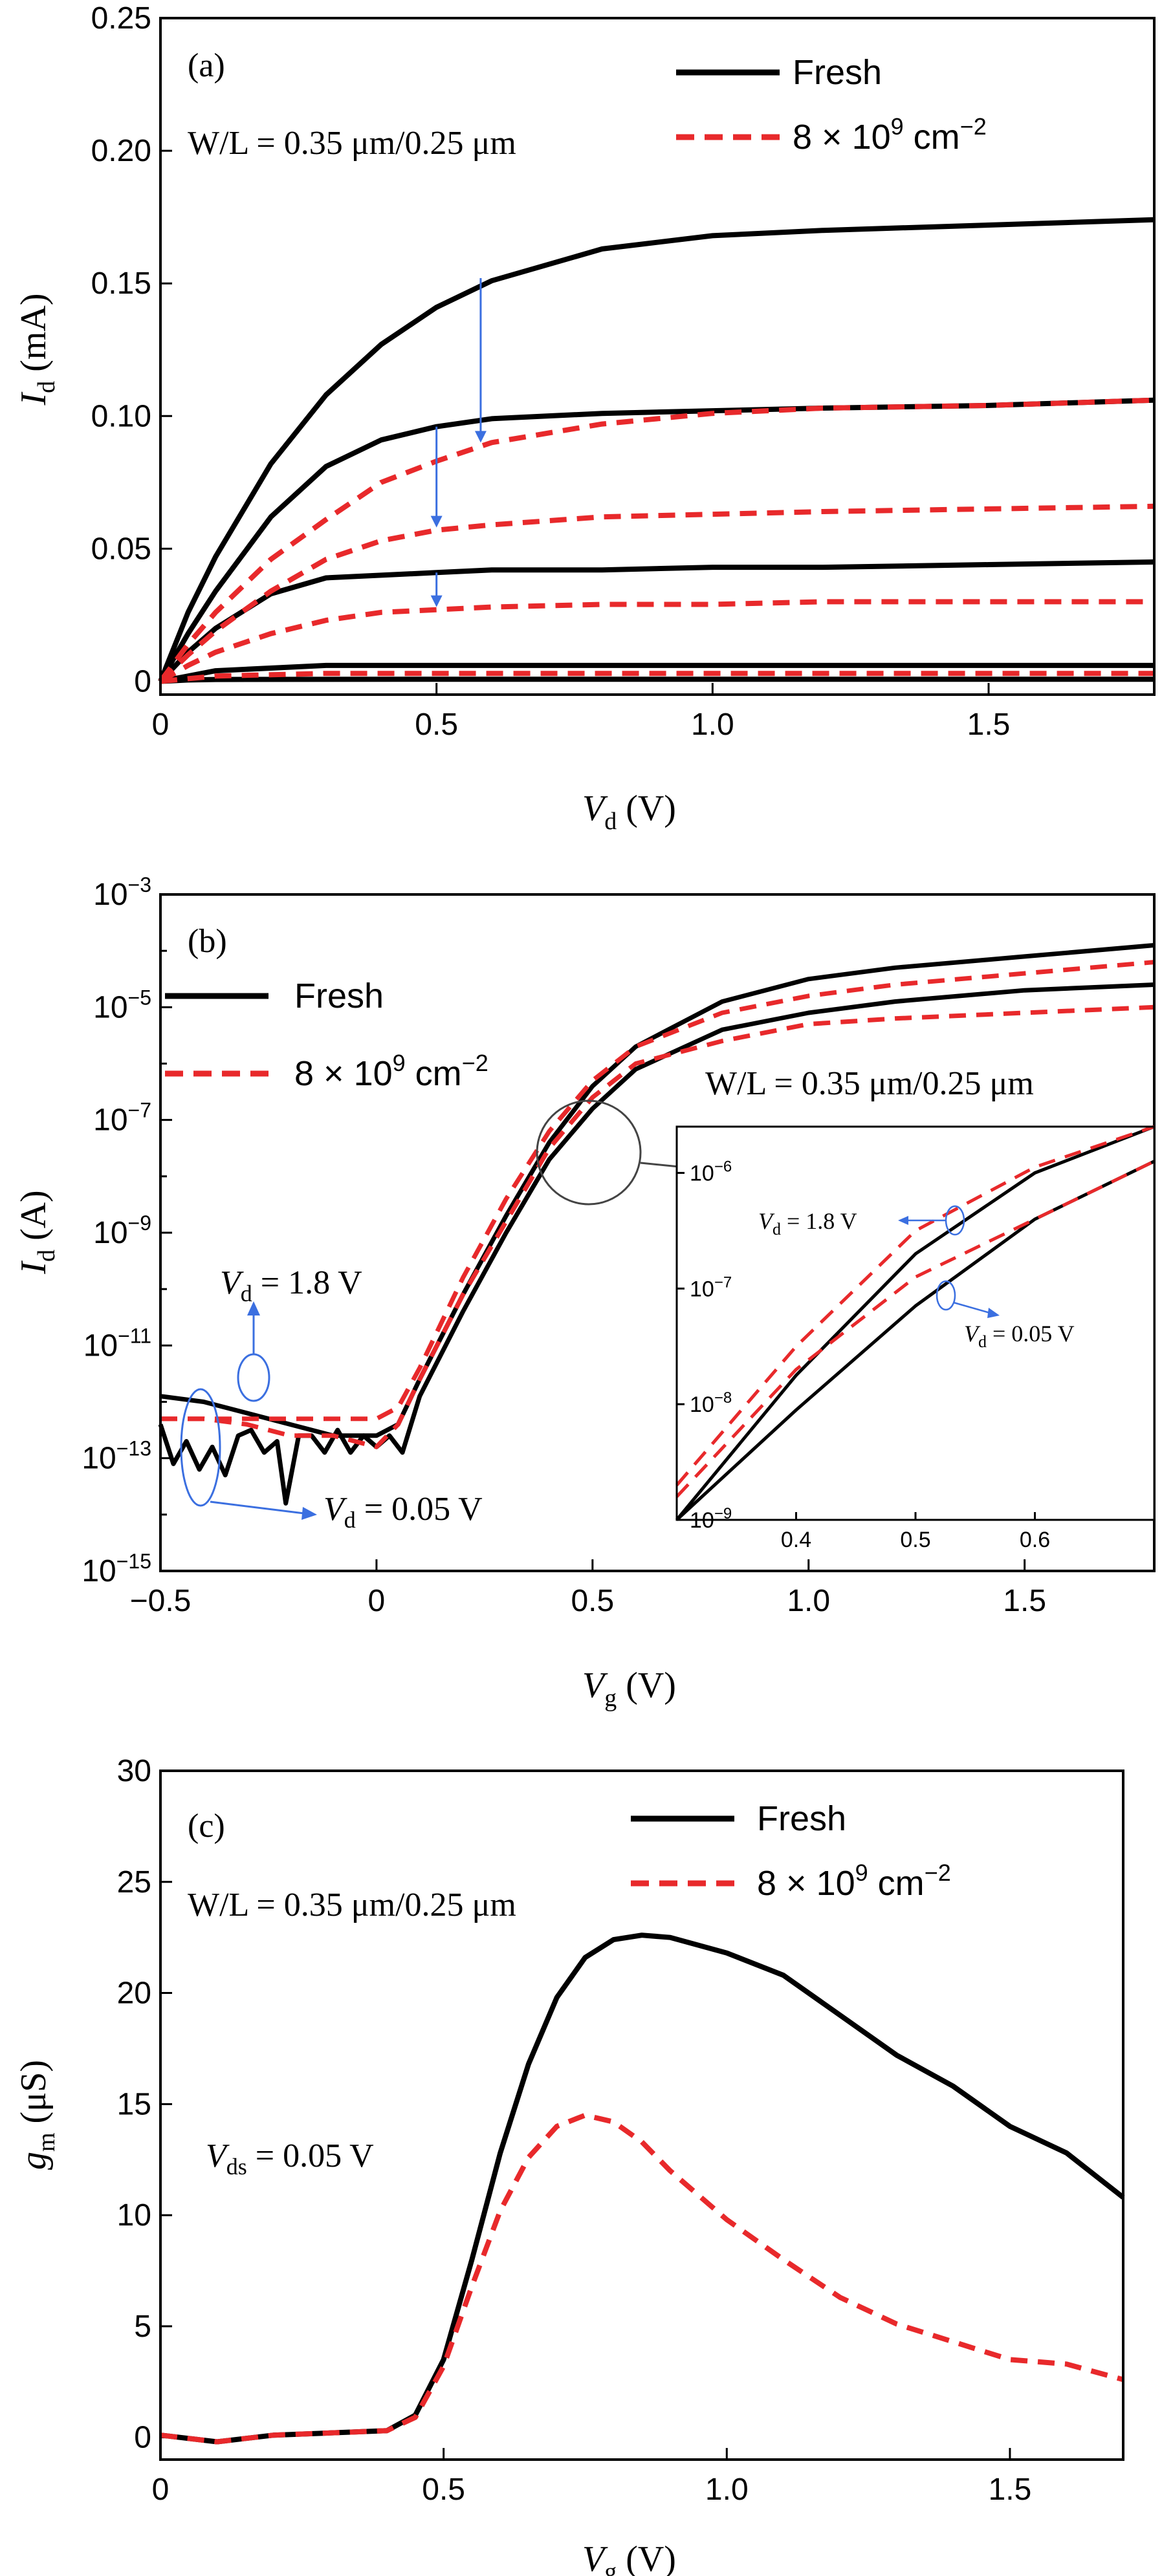  Describe the element at coordinates (629, 1688) in the screenshot. I see `panel-b-x-axis-title: Vg (V)` at that location.